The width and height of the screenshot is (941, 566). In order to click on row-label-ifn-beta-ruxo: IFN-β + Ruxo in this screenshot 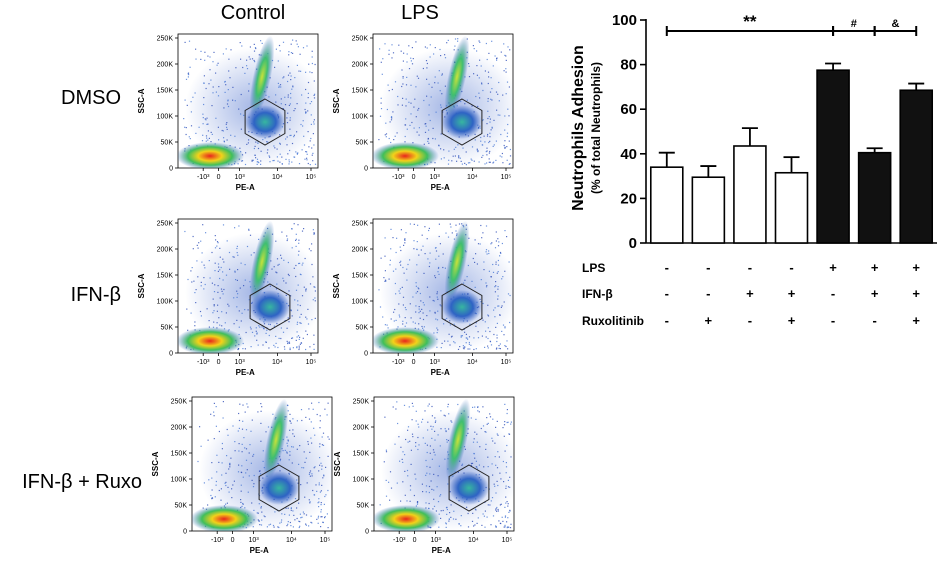, I will do `click(82, 482)`.